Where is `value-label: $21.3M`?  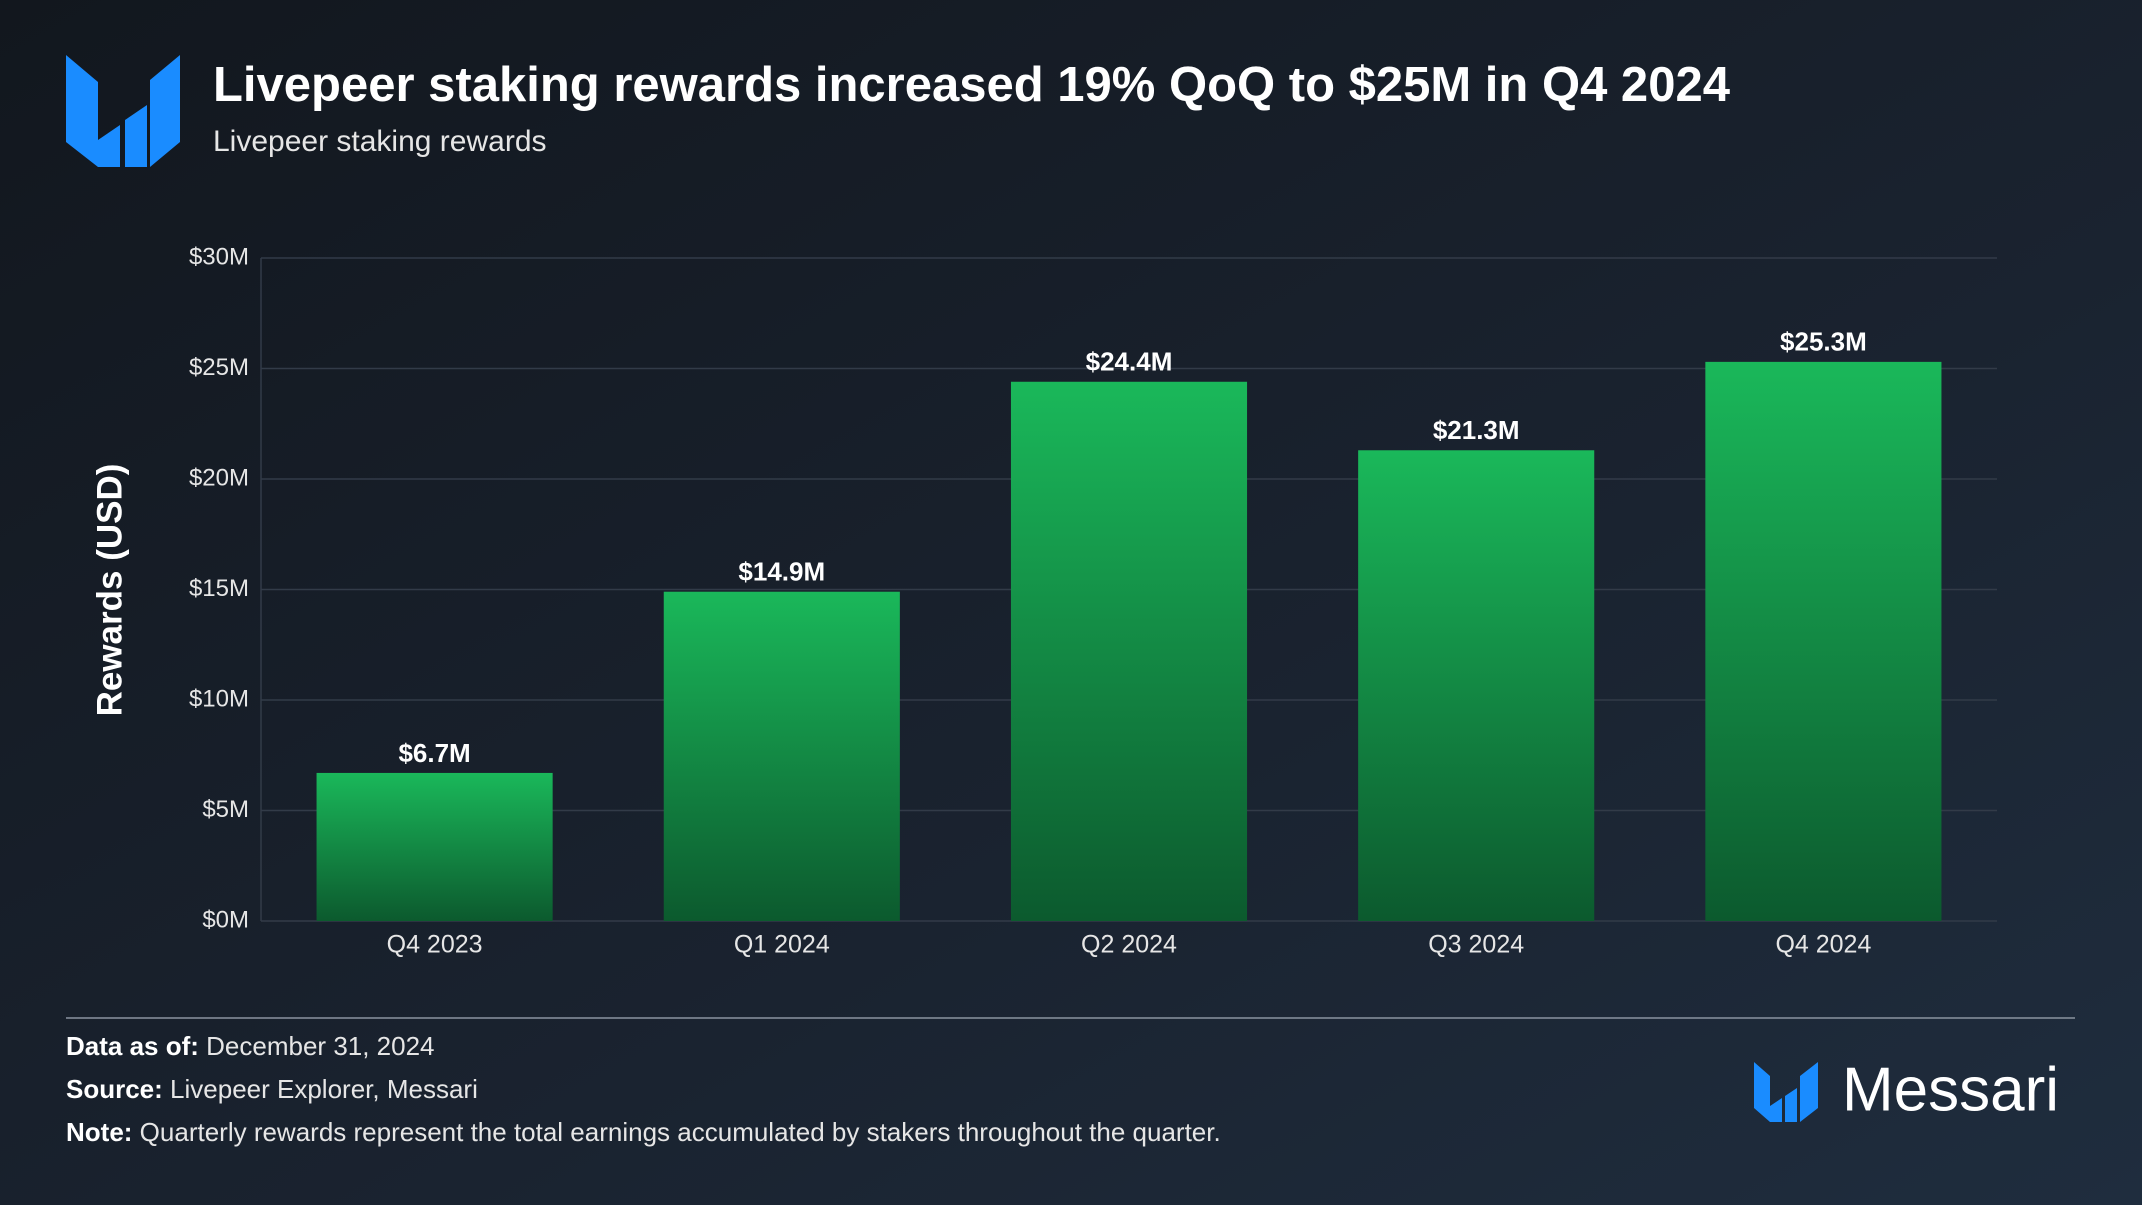 value-label: $21.3M is located at coordinates (1476, 430).